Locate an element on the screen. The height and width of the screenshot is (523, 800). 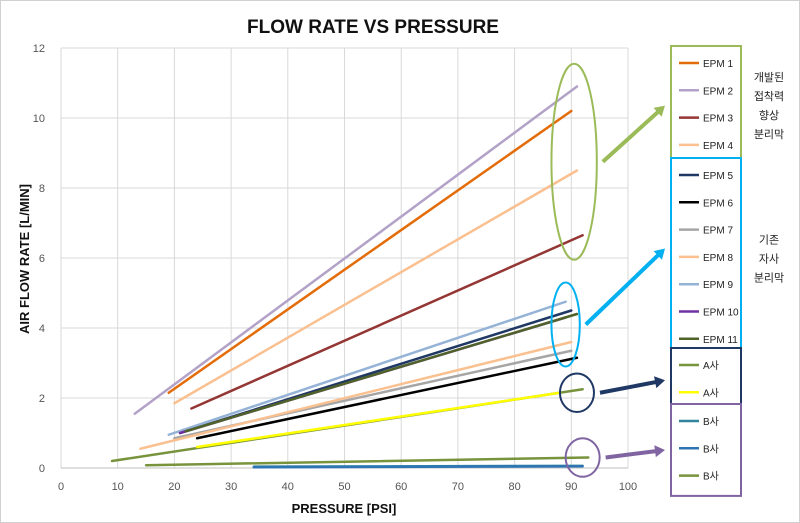
legend-label: EPM 3 is located at coordinates (718, 119).